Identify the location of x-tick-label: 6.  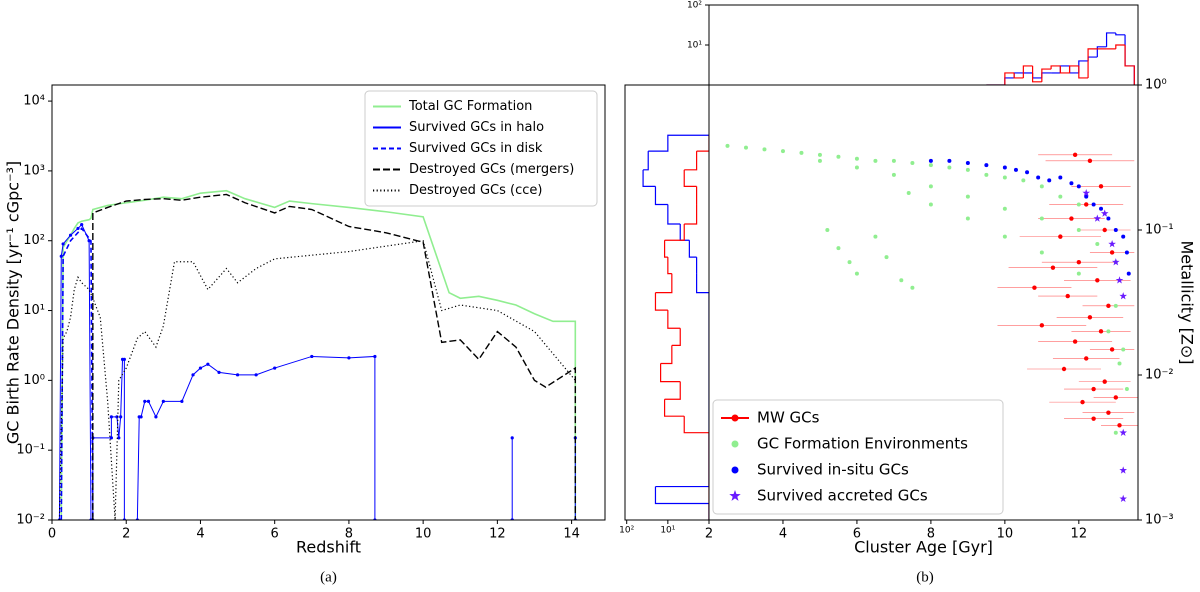
(857, 534).